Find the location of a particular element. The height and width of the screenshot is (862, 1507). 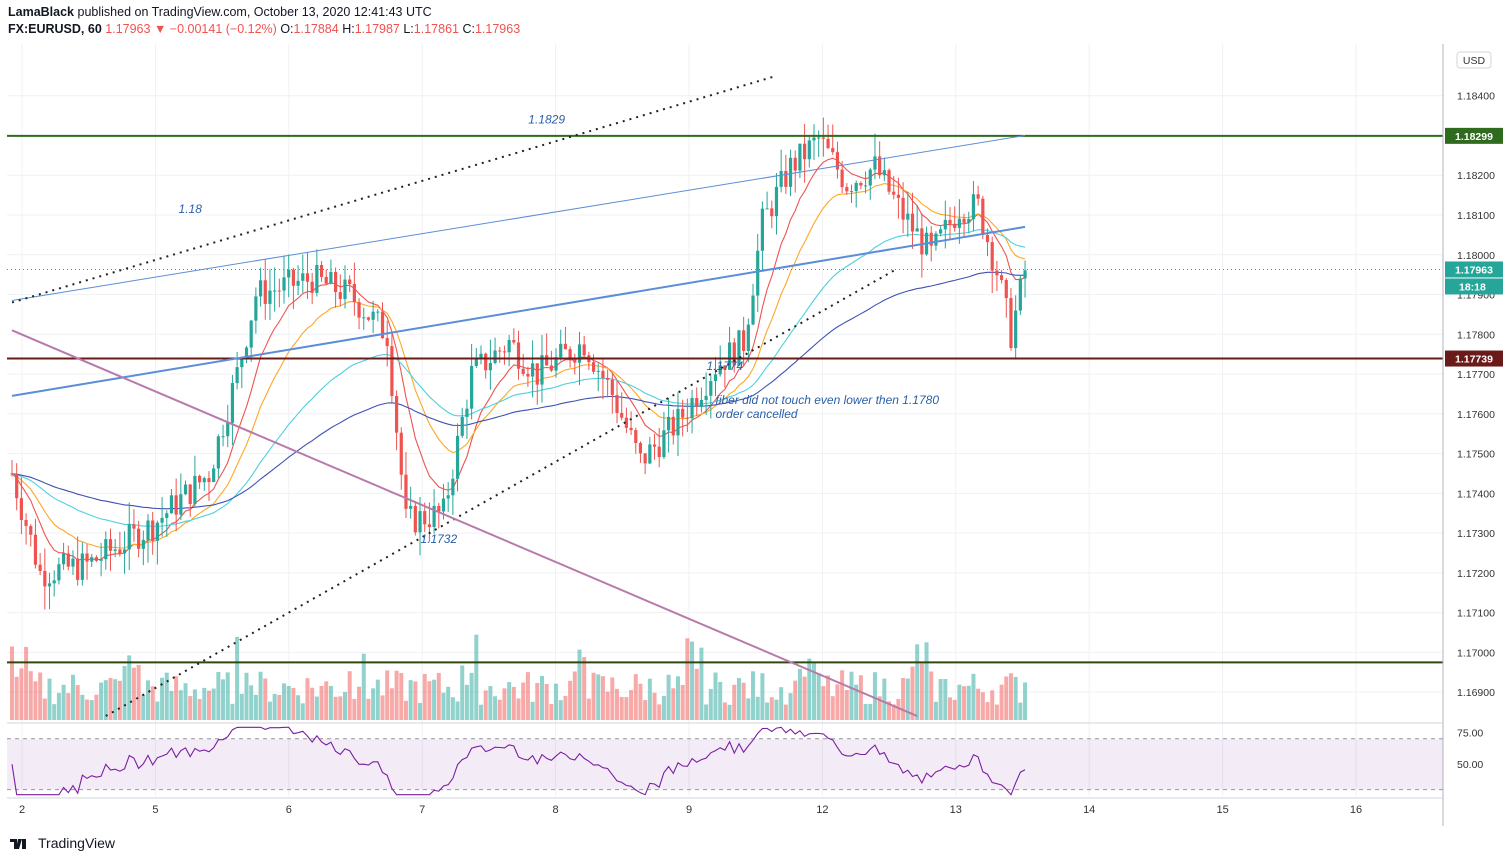

currency-badge is located at coordinates (1474, 60).